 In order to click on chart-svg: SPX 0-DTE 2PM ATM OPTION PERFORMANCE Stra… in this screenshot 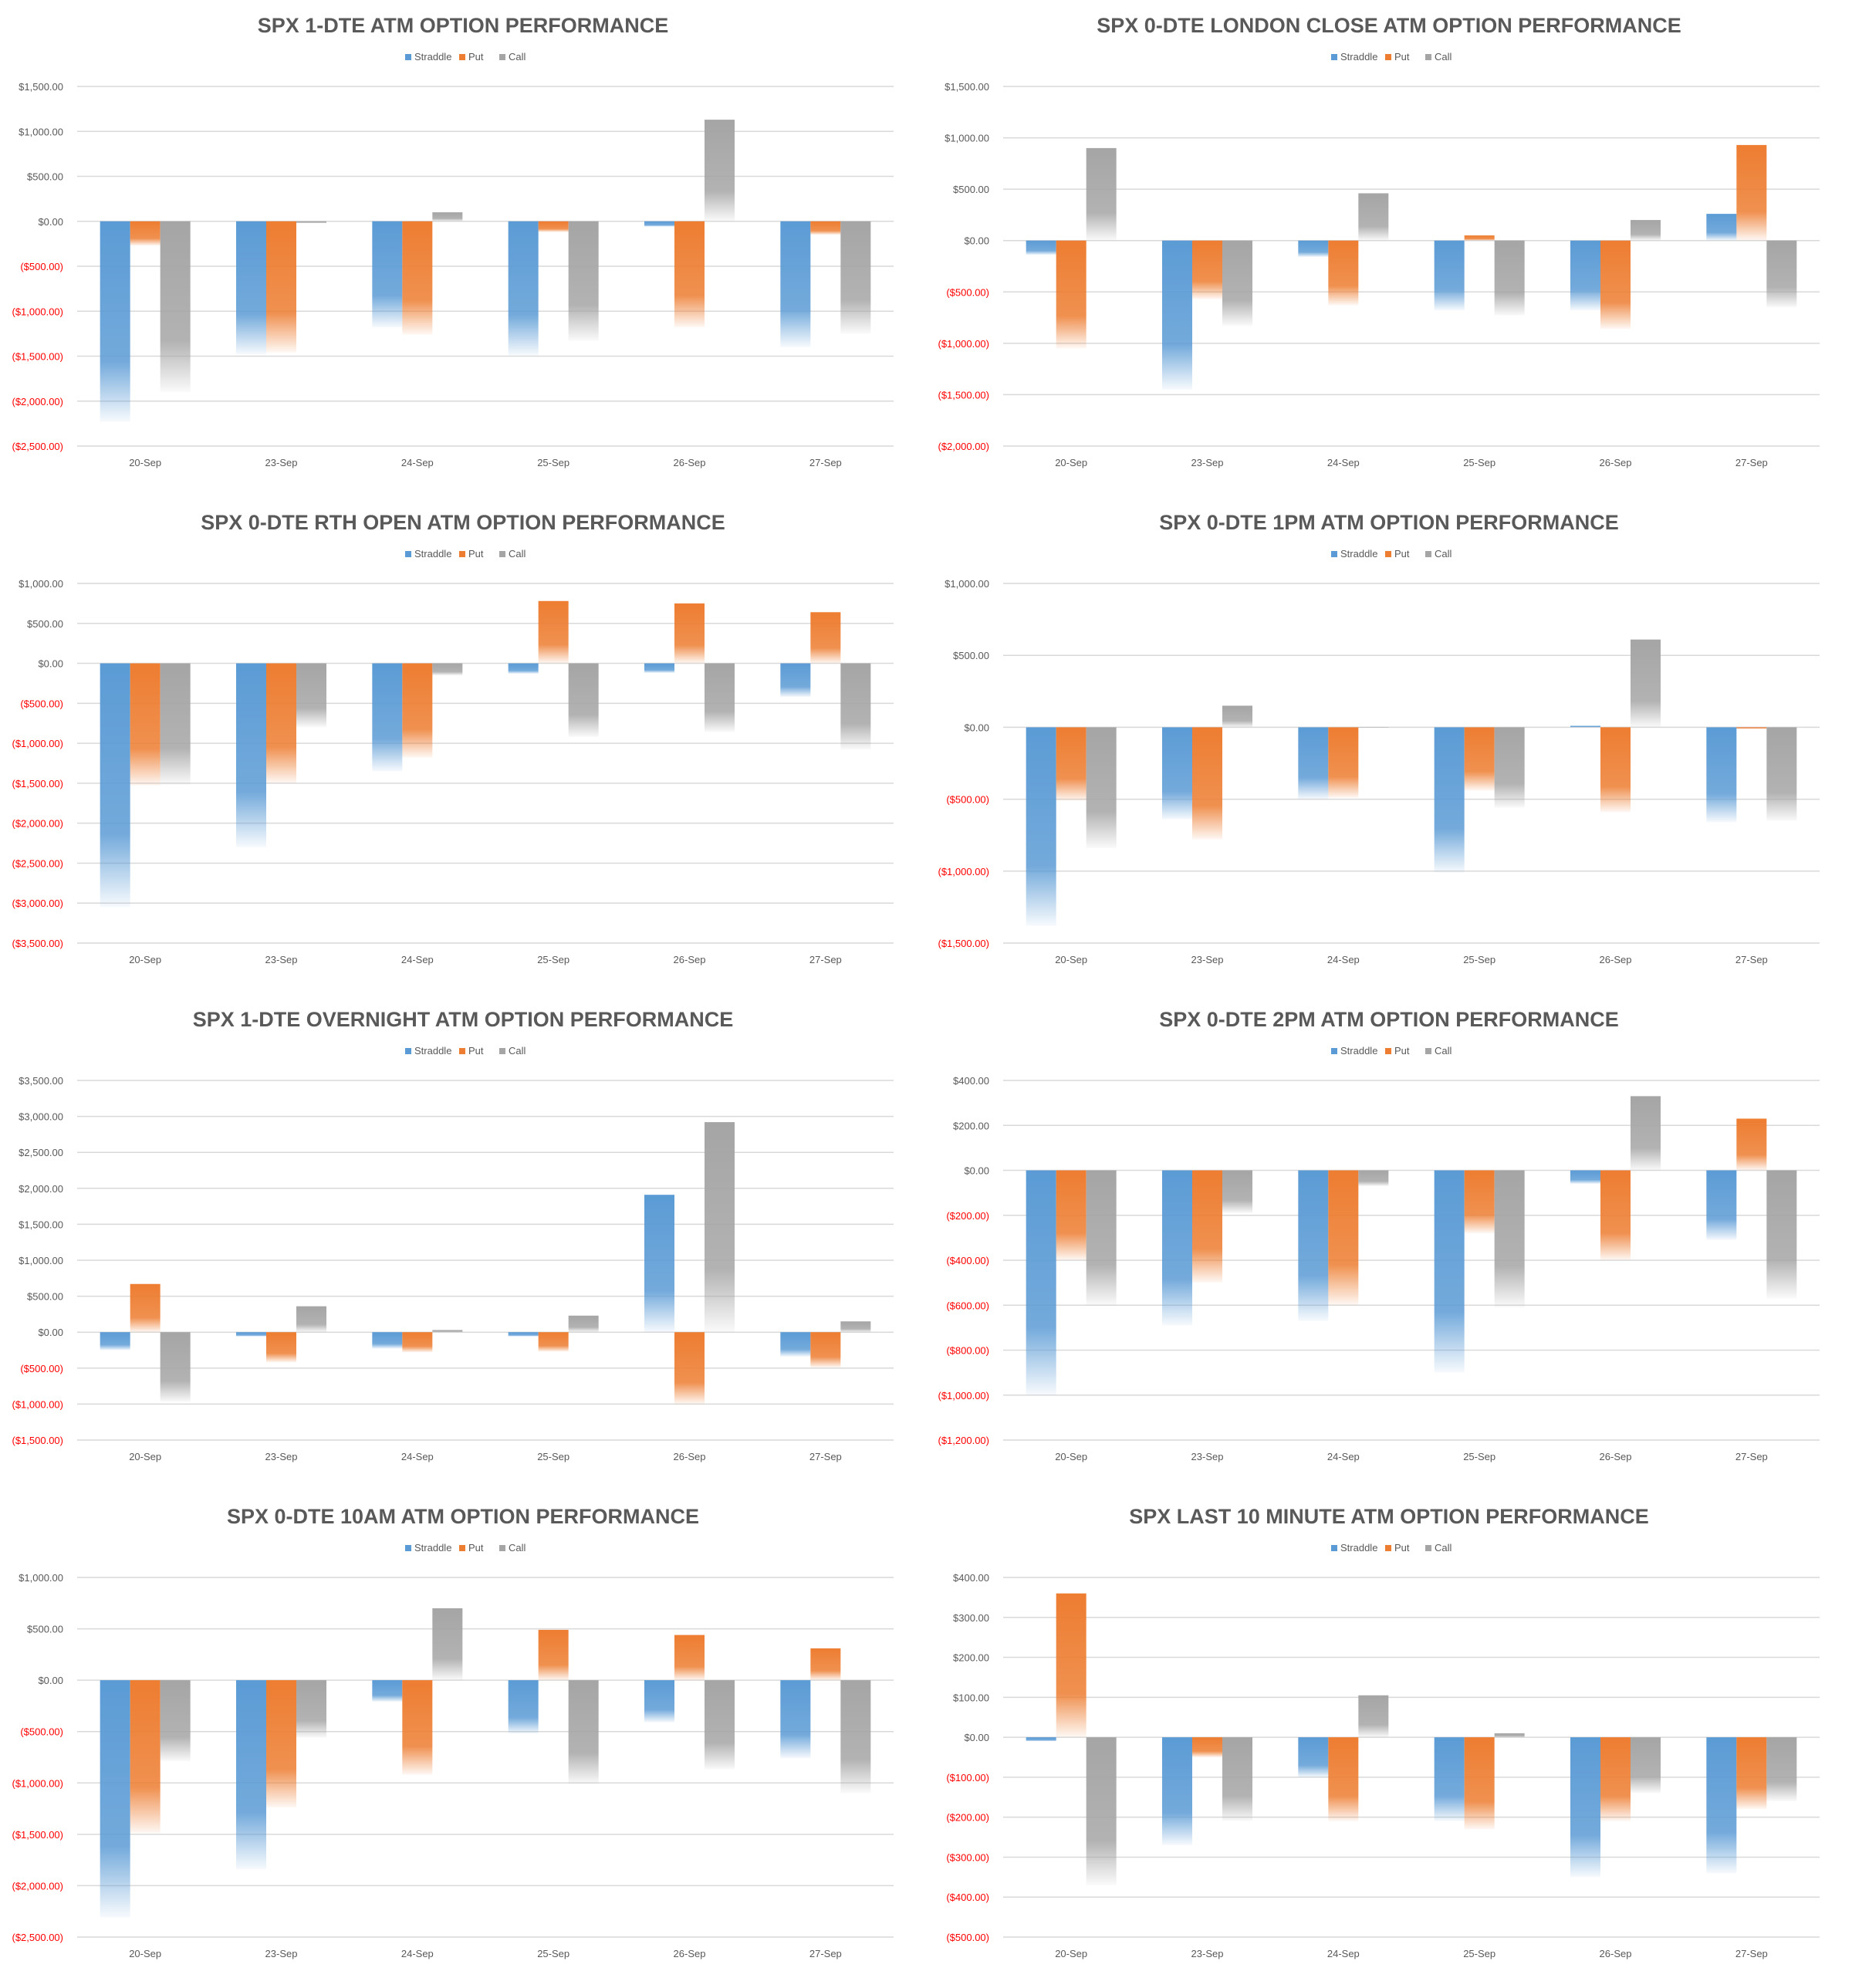, I will do `click(1379, 1235)`.